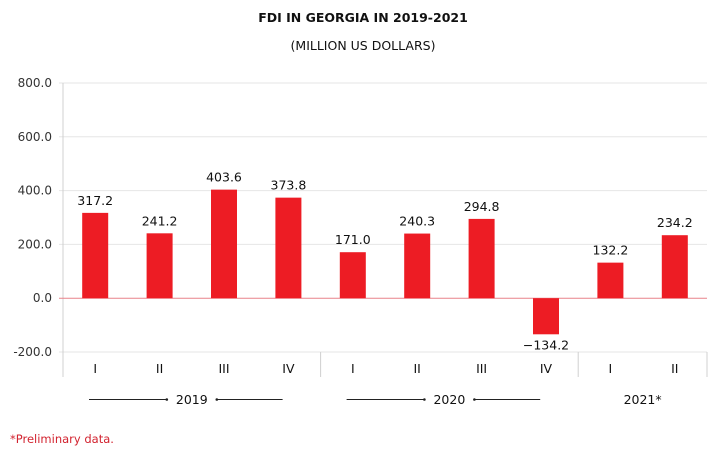  Describe the element at coordinates (35, 137) in the screenshot. I see `y-tick-label: 600.0` at that location.